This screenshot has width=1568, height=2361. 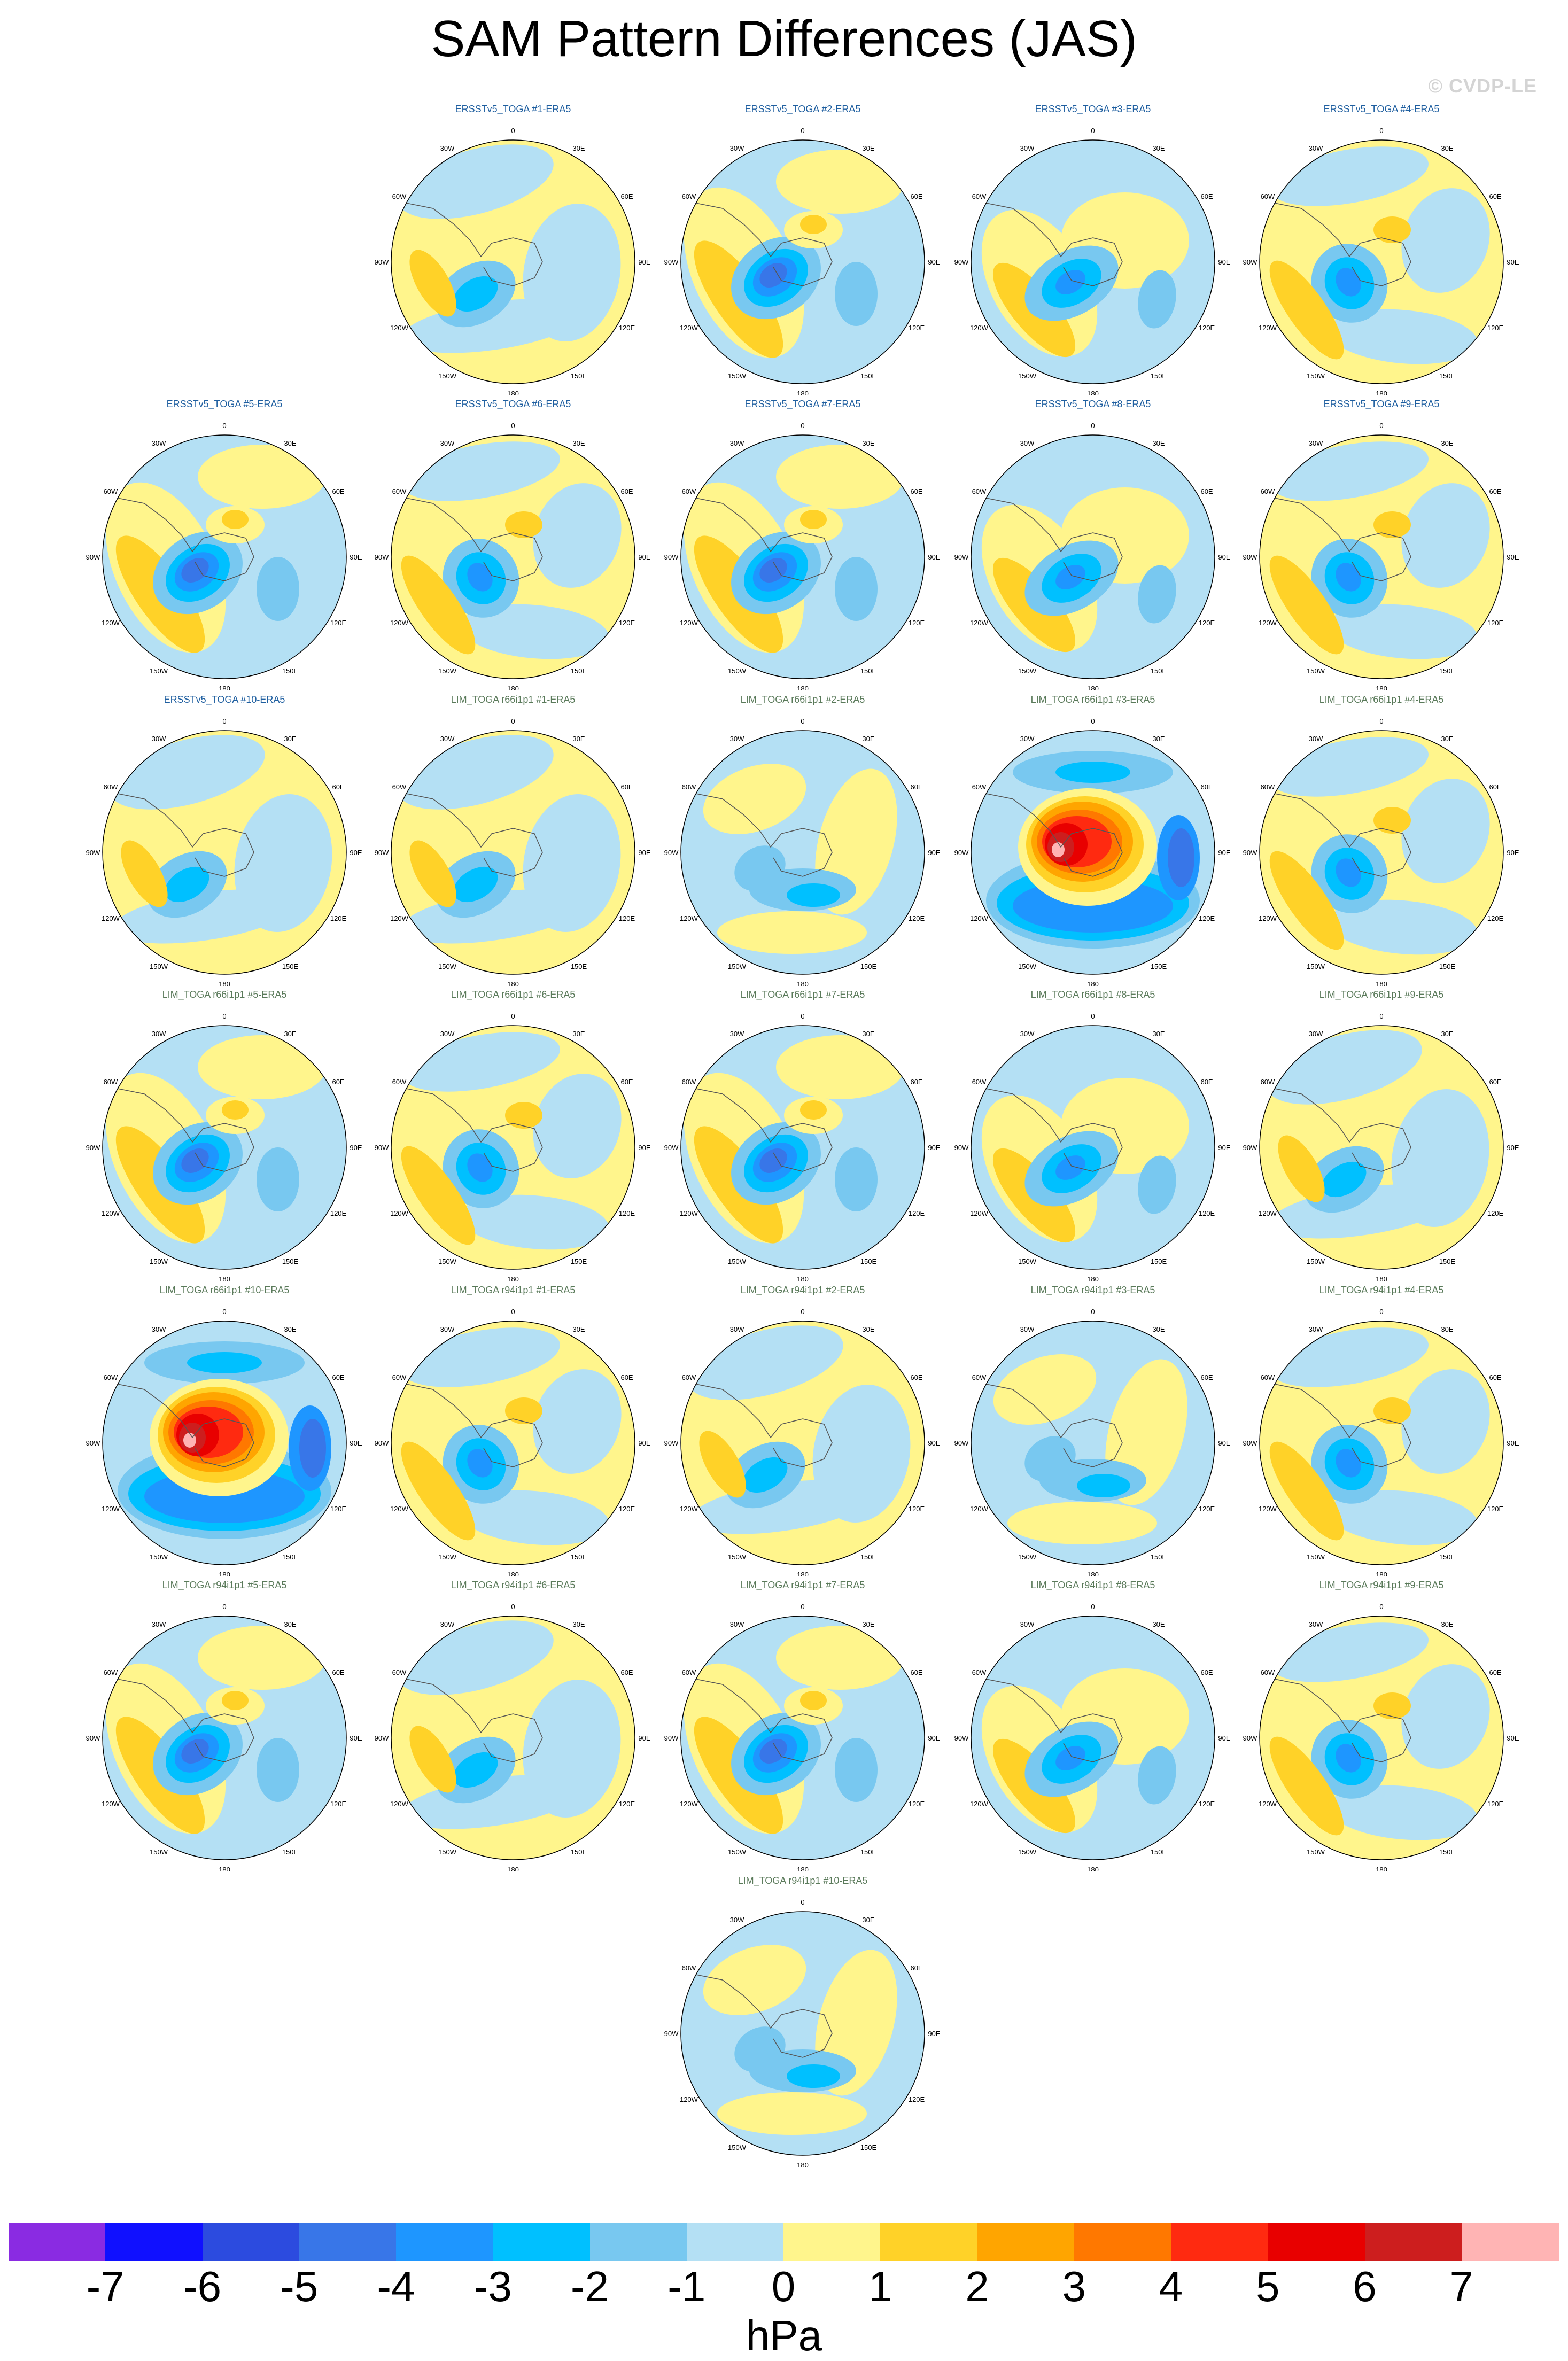 I want to click on colorbar-units: hPa, so click(x=784, y=2335).